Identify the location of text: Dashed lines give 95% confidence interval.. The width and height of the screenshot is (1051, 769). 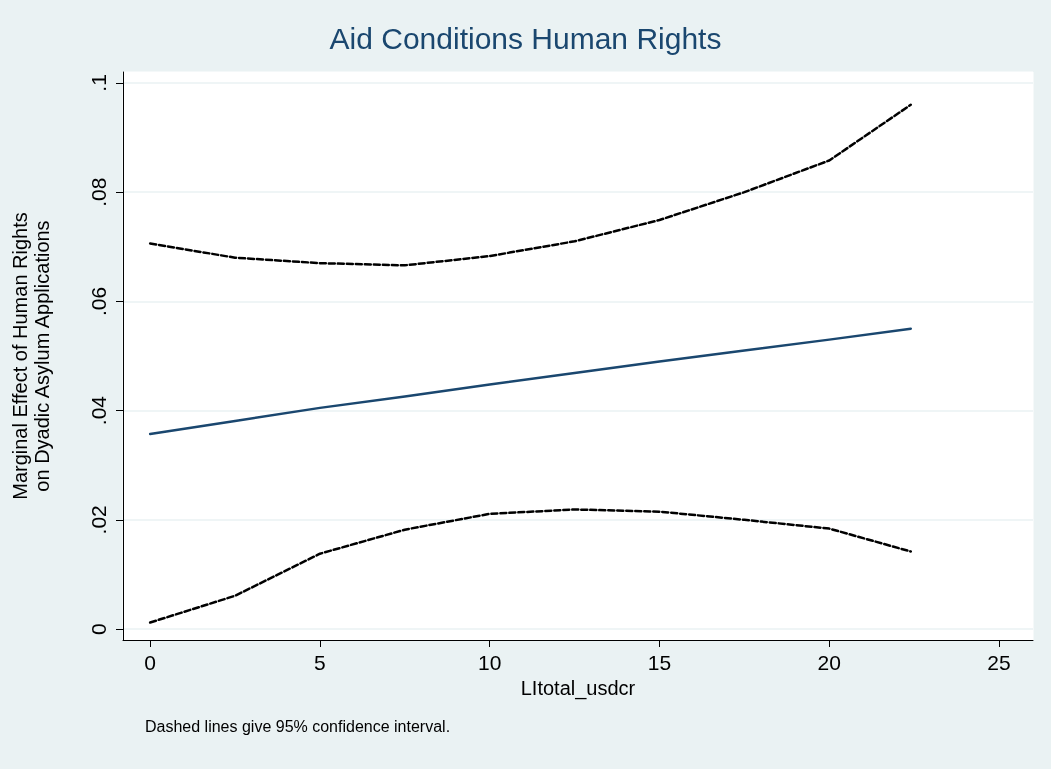
(298, 726).